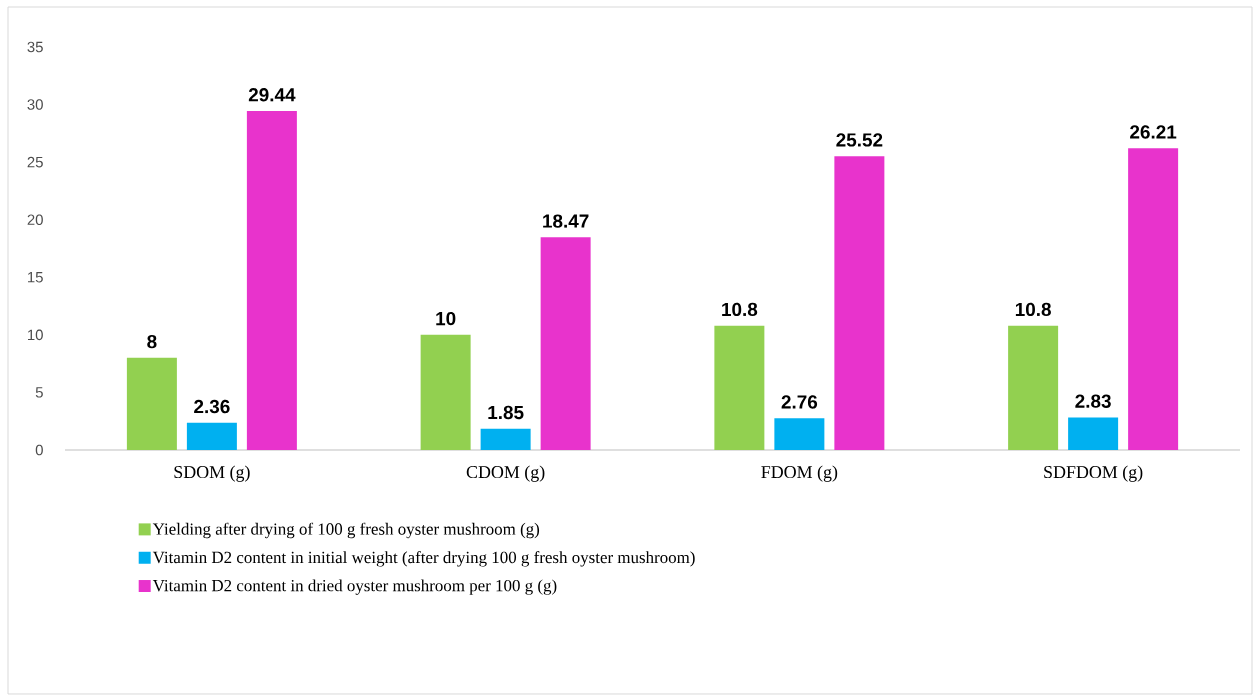 Image resolution: width=1256 pixels, height=695 pixels. I want to click on y-tick-label: 20, so click(35, 219).